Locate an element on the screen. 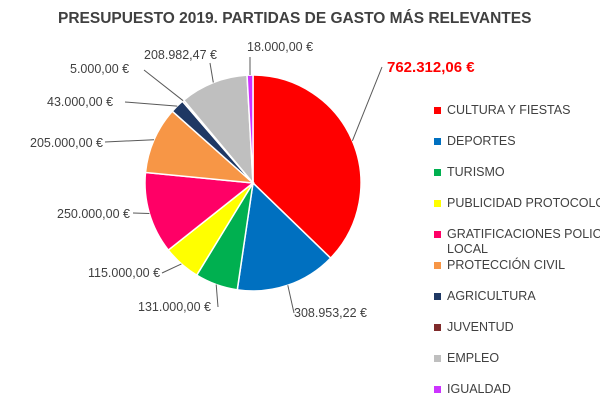 The height and width of the screenshot is (418, 600). legend-item-proteccion-civil: PROTECCIÓN CIVIL is located at coordinates (499, 264).